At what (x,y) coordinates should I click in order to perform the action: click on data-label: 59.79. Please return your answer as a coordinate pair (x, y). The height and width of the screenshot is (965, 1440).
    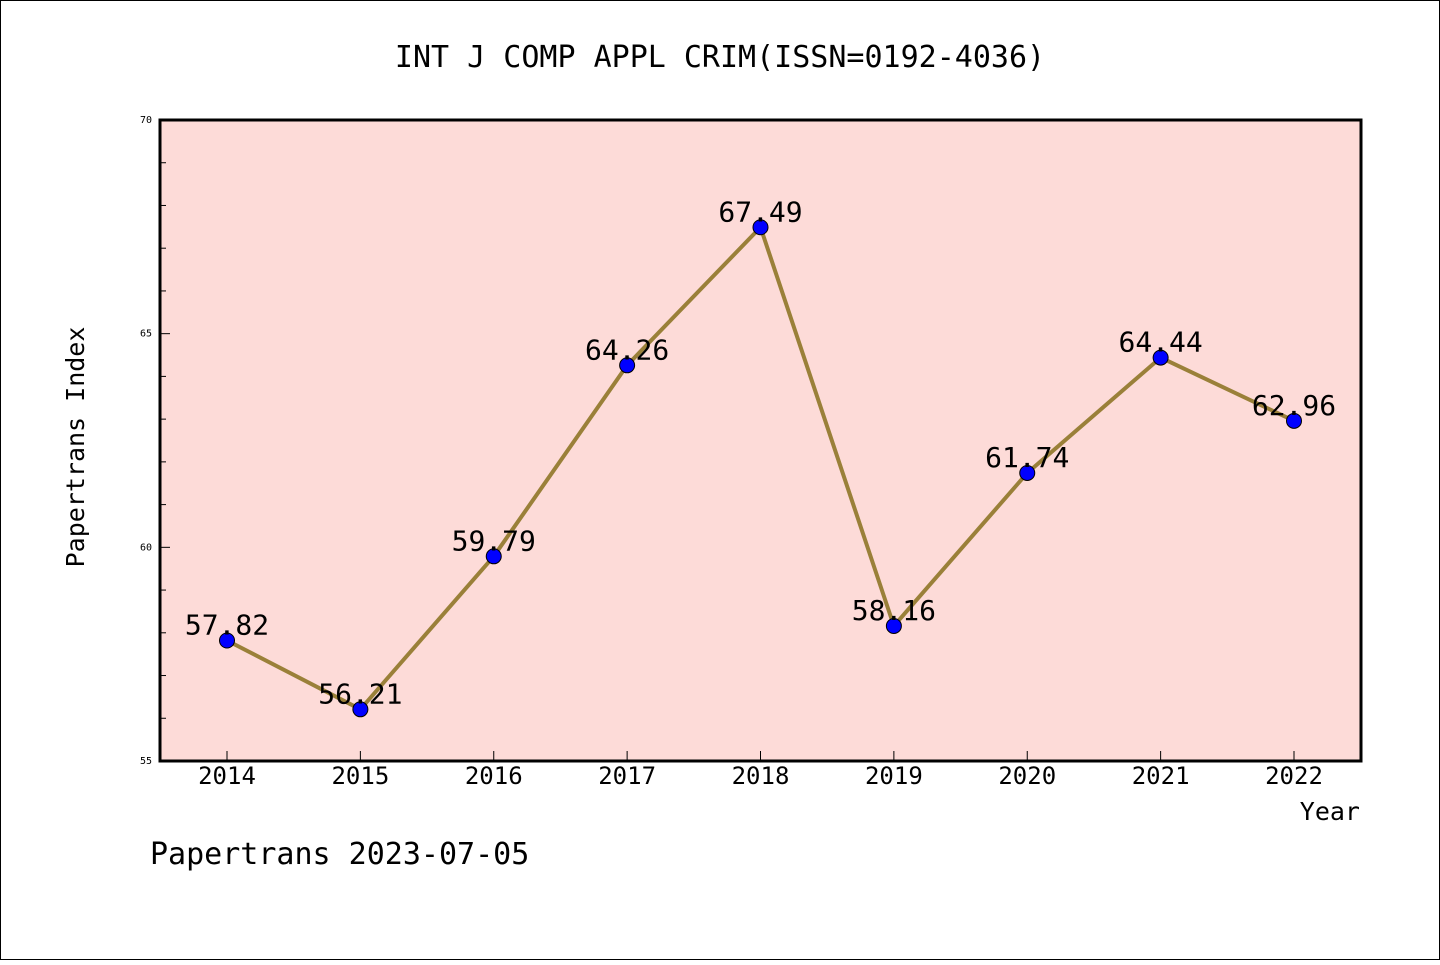
    Looking at the image, I should click on (494, 540).